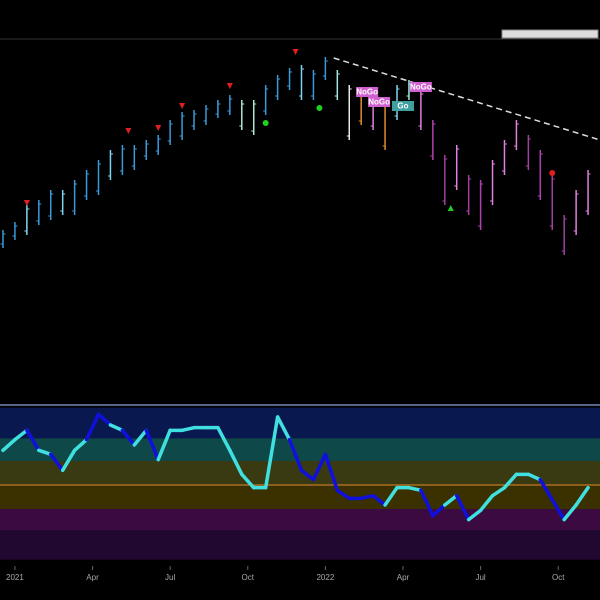 The width and height of the screenshot is (600, 600). I want to click on trendline, so click(466, 99).